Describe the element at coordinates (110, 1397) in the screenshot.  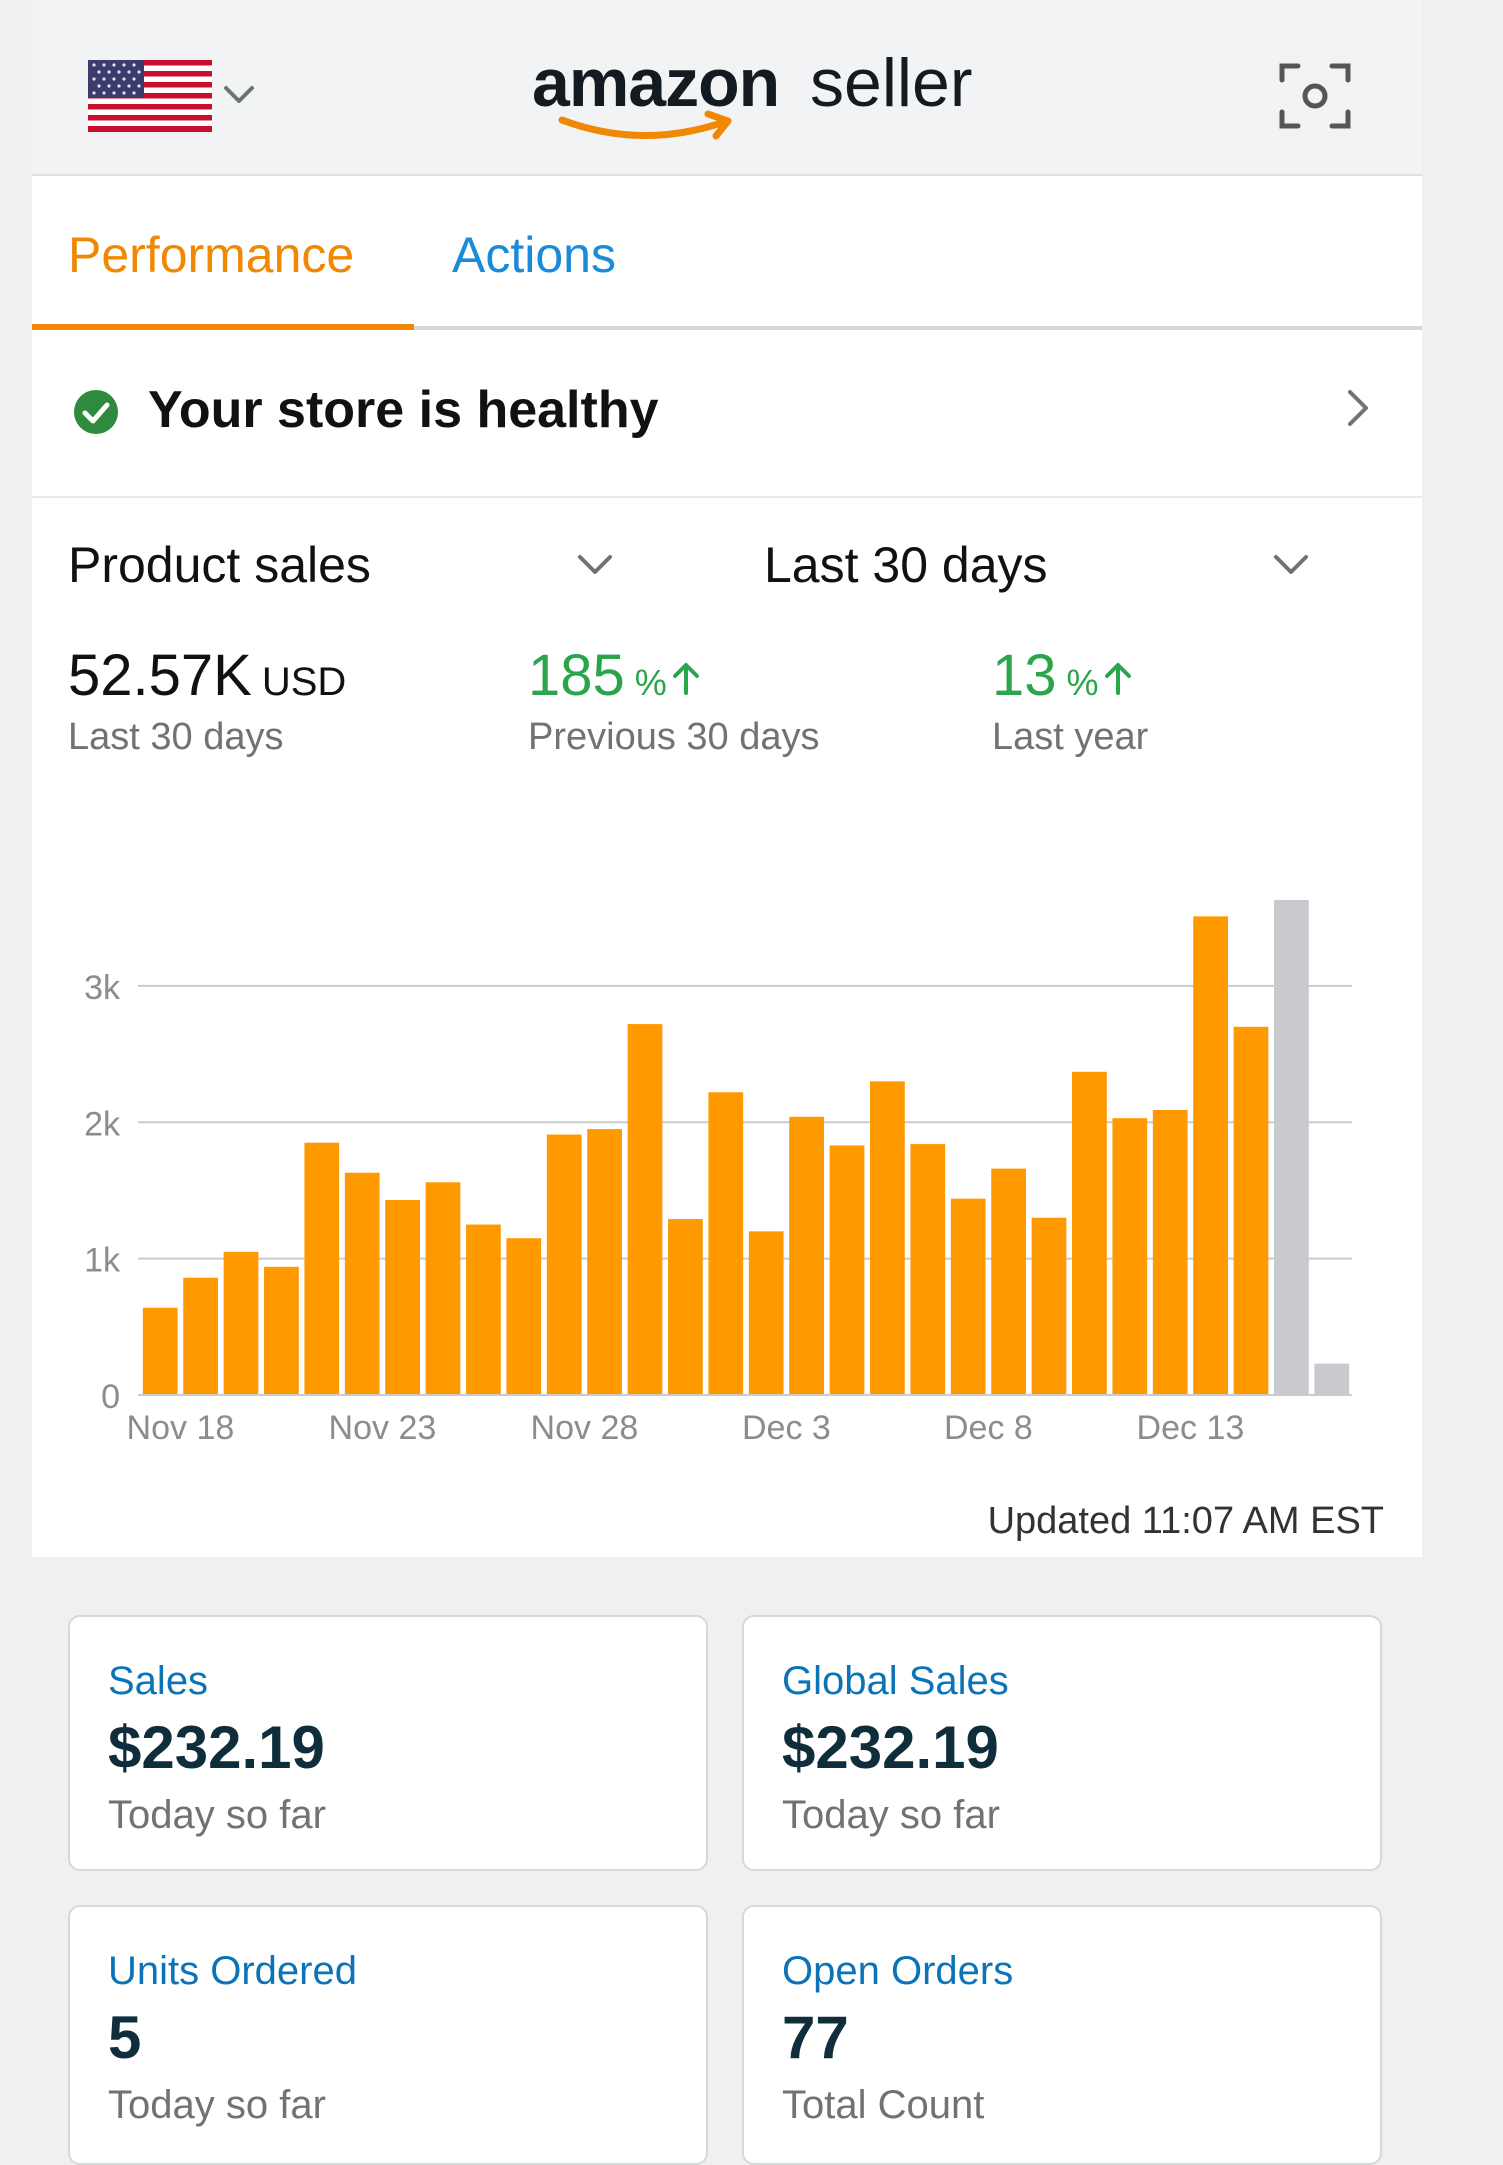
I see `y-tick-label: 0` at that location.